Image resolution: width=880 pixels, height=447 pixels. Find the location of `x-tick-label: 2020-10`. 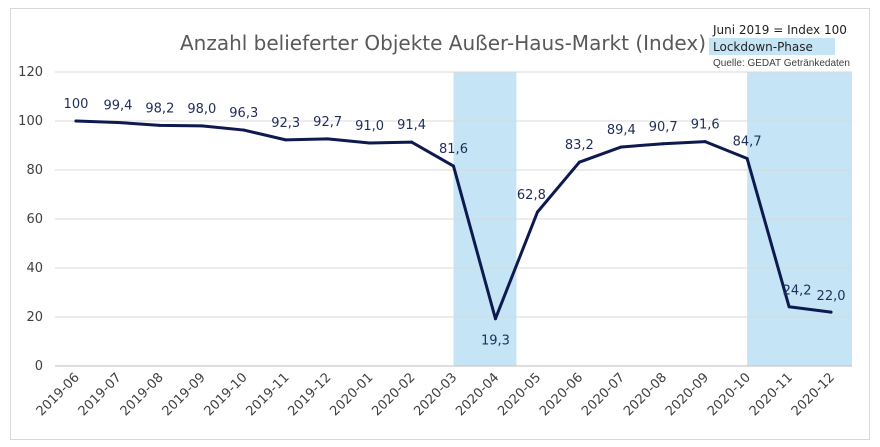

x-tick-label: 2020-10 is located at coordinates (729, 394).